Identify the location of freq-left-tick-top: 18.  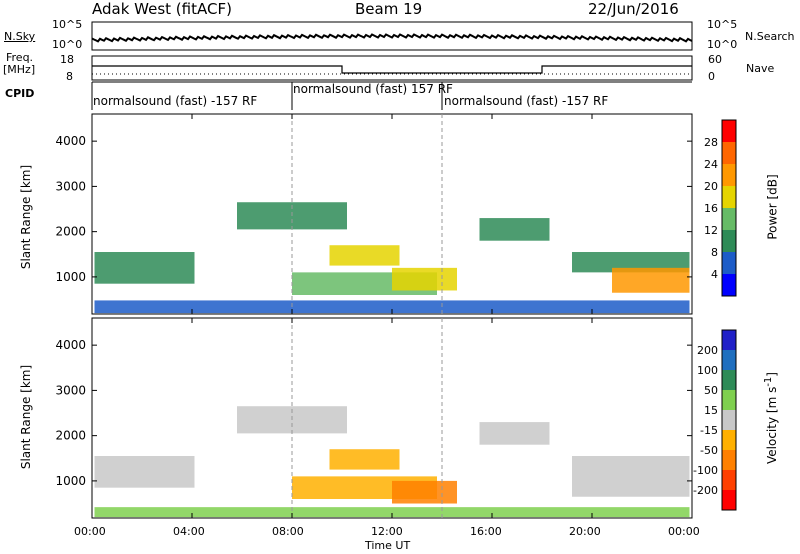
(67, 59).